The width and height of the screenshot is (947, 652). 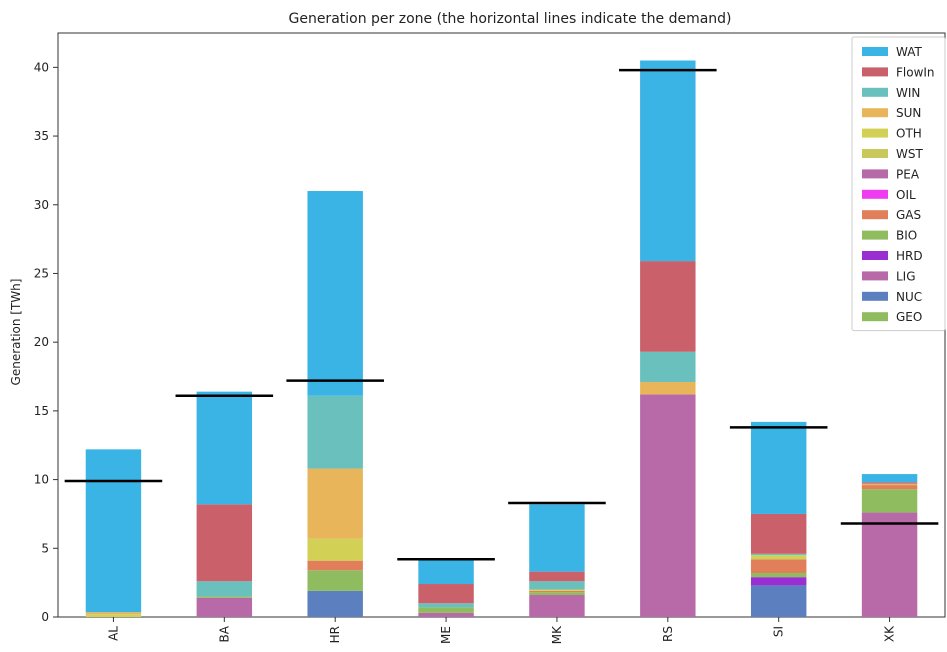 What do you see at coordinates (113, 633) in the screenshot?
I see `x-tick-label: AL` at bounding box center [113, 633].